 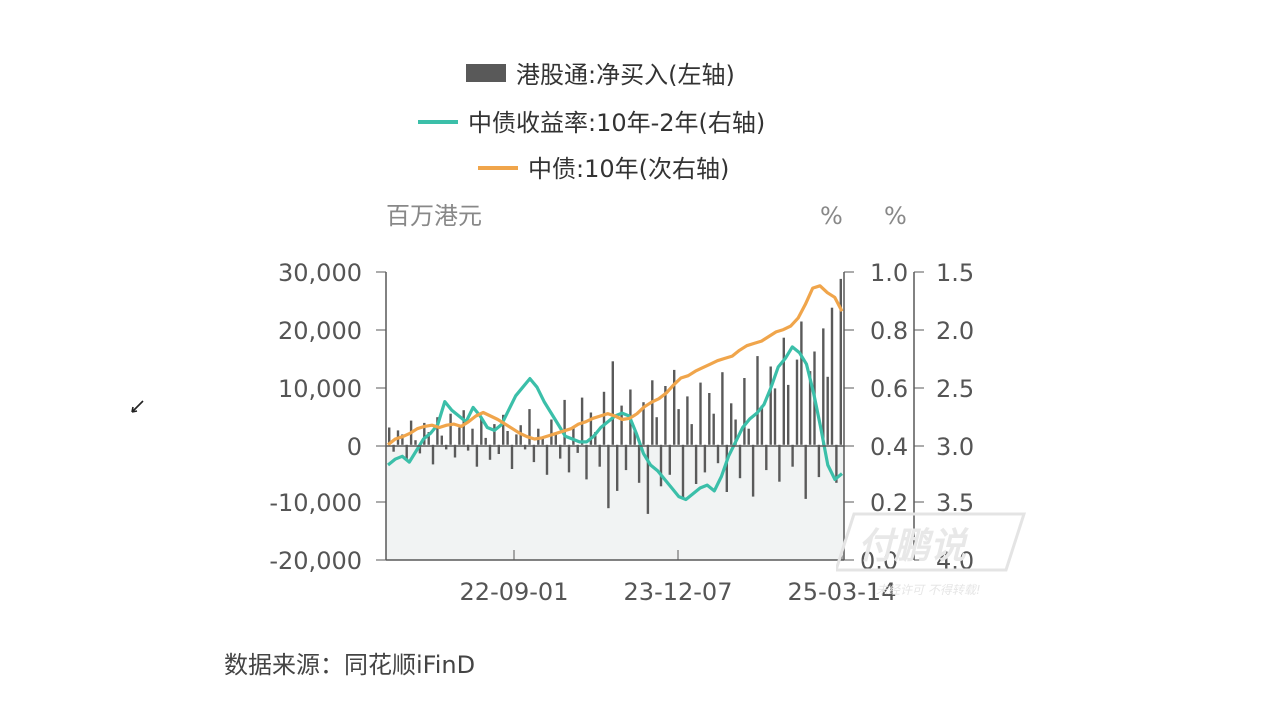 What do you see at coordinates (955, 503) in the screenshot?
I see `right2-tick-label: 3.5` at bounding box center [955, 503].